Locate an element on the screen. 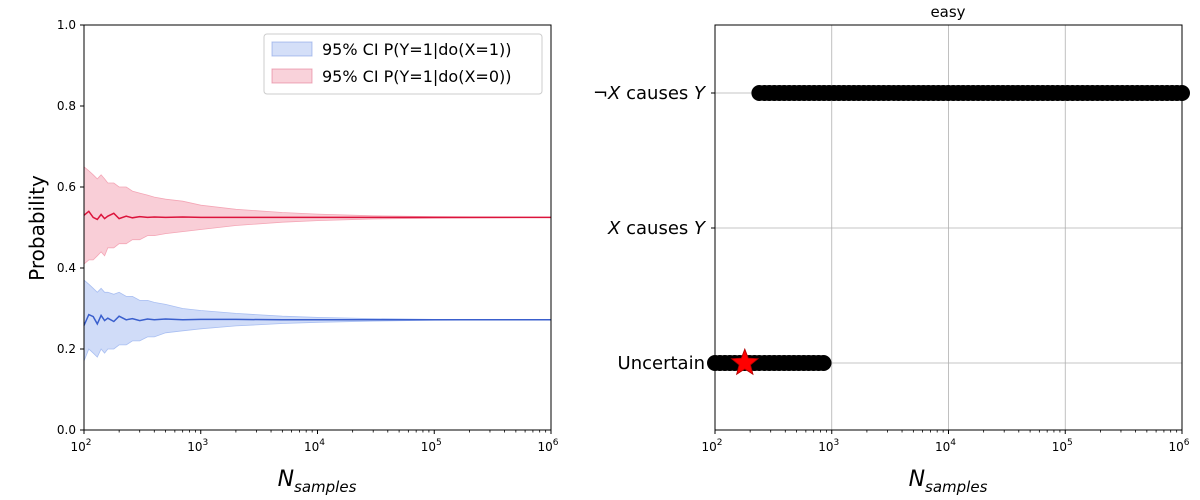  y-tick-label: 0.8 is located at coordinates (66, 106).